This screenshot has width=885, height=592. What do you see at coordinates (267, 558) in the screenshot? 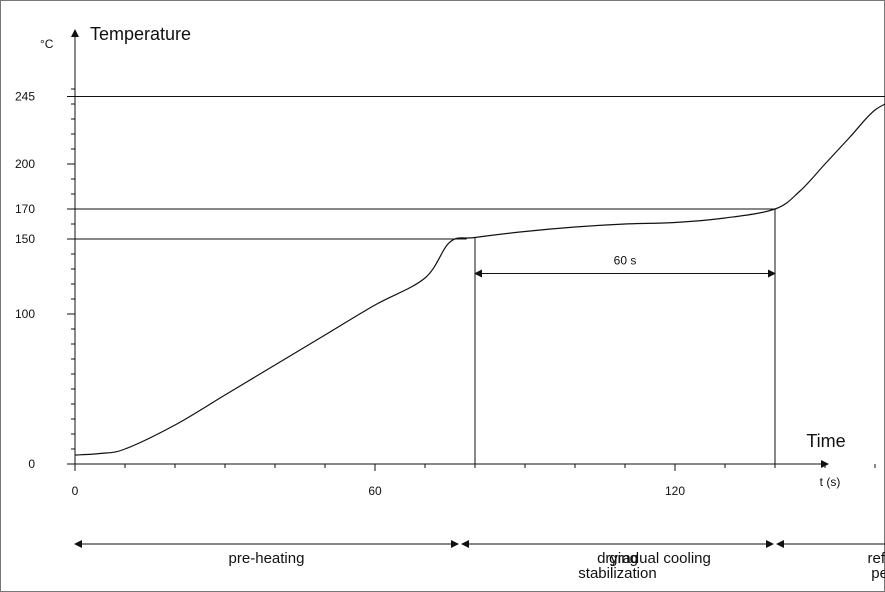
I see `phase-label: pre-heating` at bounding box center [267, 558].